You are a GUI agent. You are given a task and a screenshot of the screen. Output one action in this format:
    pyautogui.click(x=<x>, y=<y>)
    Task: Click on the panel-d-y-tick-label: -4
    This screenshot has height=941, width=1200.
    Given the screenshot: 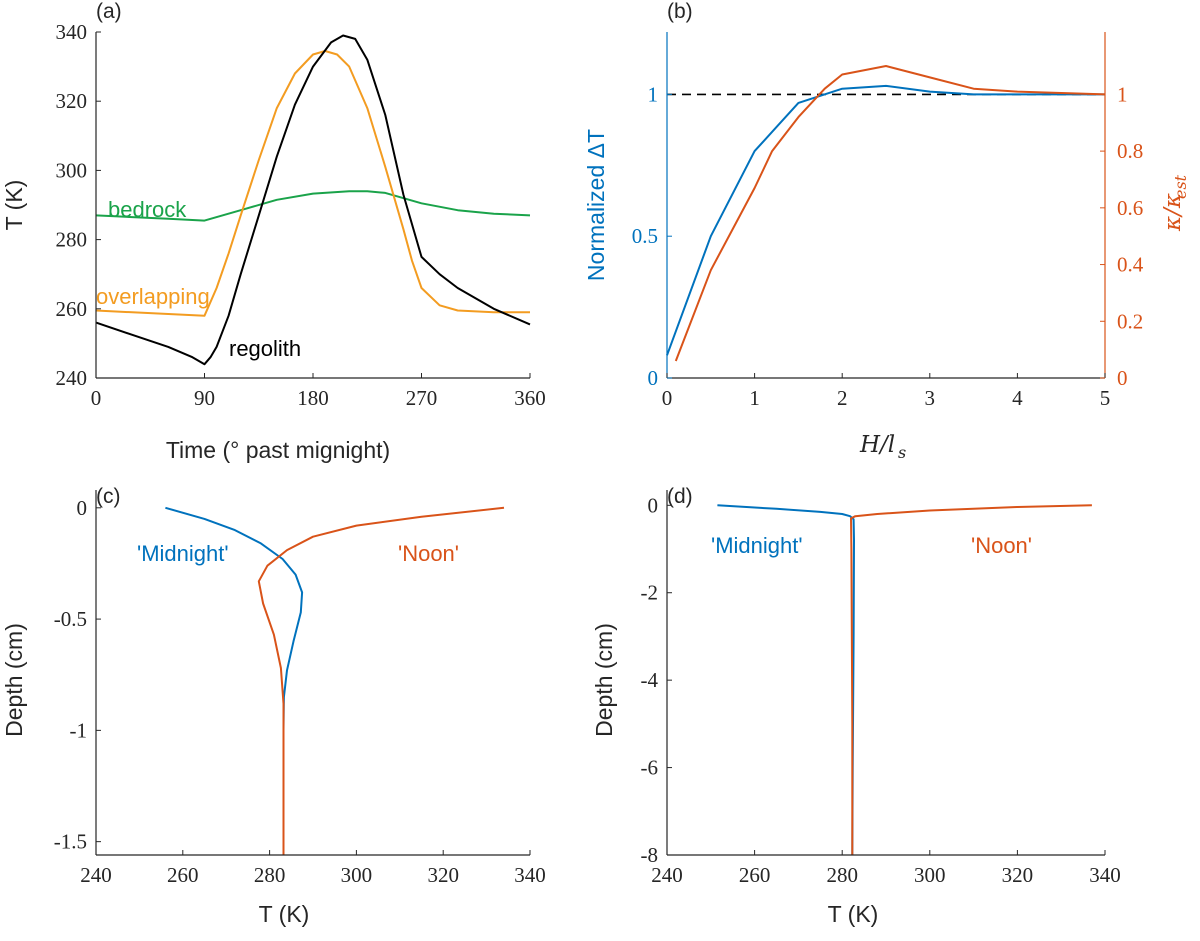 What is the action you would take?
    pyautogui.click(x=650, y=680)
    